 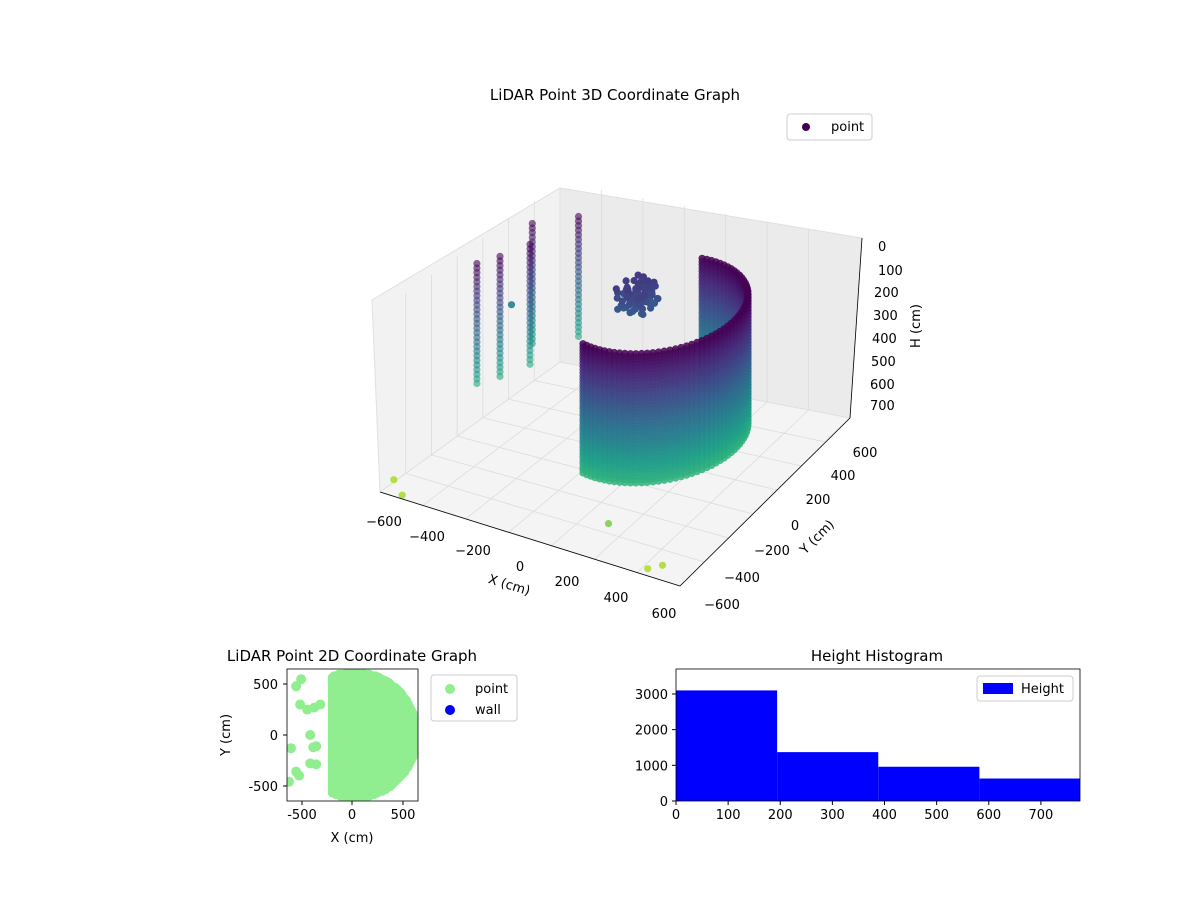 What do you see at coordinates (742, 578) in the screenshot?
I see `y-tick-label: −400` at bounding box center [742, 578].